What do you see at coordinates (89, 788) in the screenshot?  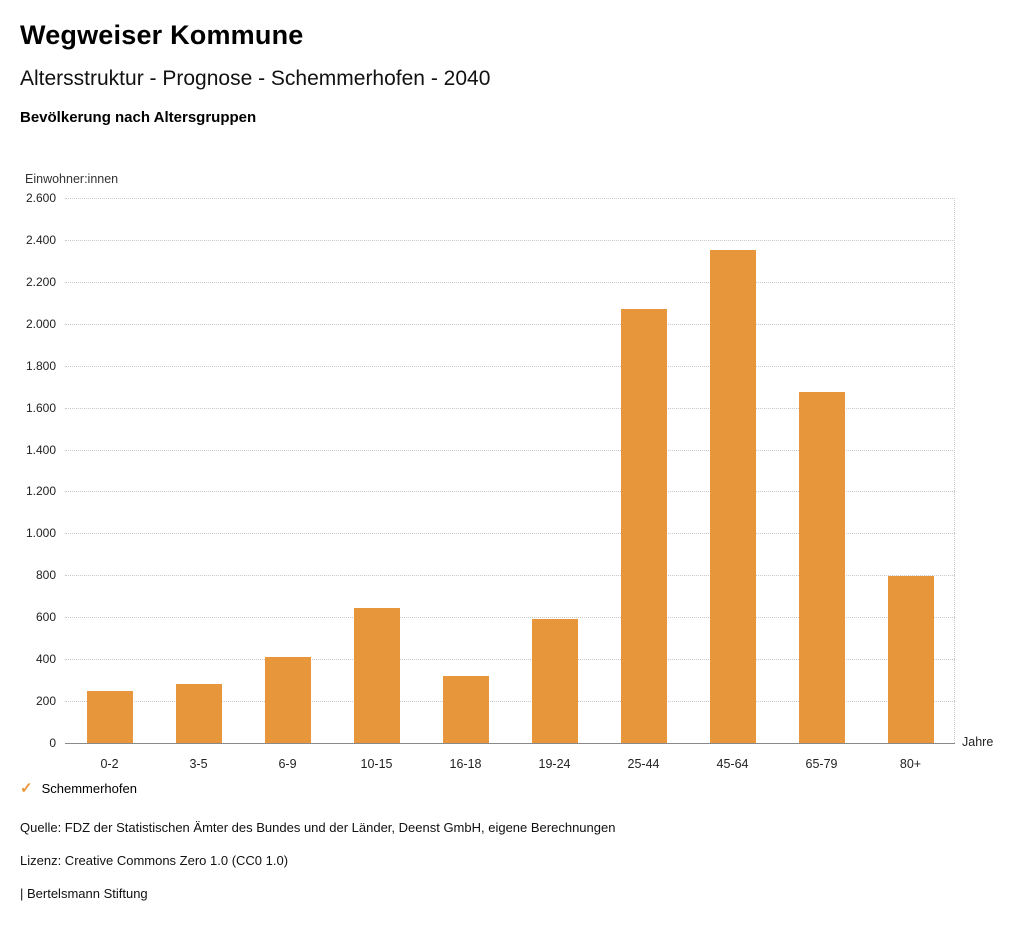 I see `legend-label: Schemmerhofen` at bounding box center [89, 788].